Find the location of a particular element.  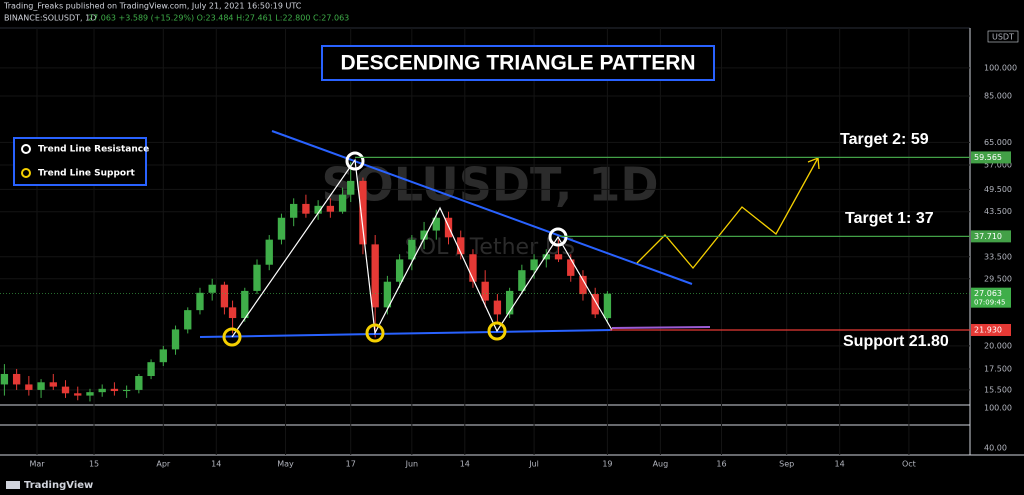

projection is located at coordinates (727, 213).